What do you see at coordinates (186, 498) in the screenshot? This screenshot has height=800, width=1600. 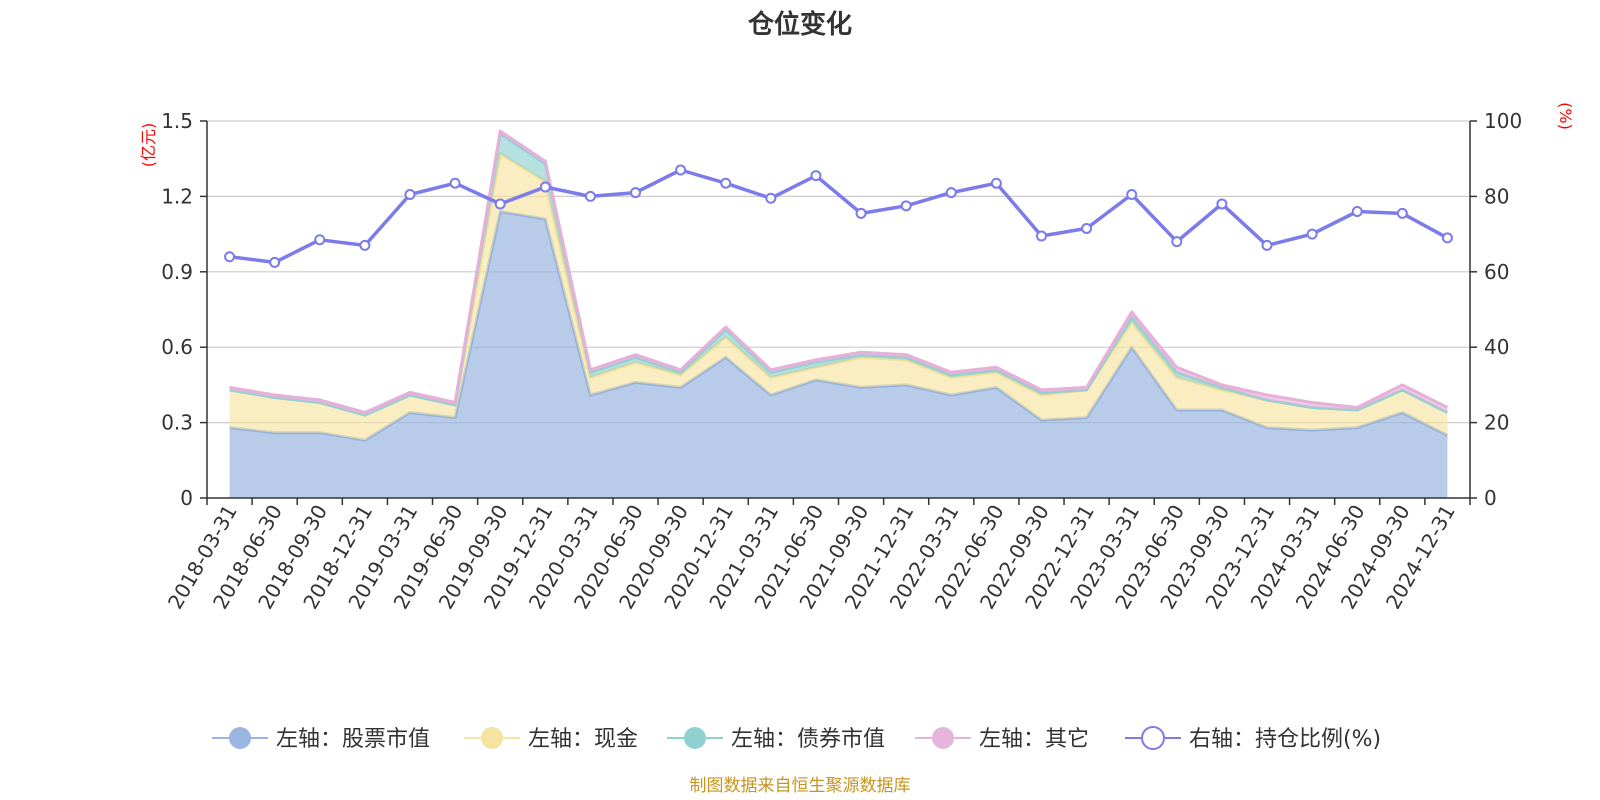 I see `left-axis-tick-label: 0` at bounding box center [186, 498].